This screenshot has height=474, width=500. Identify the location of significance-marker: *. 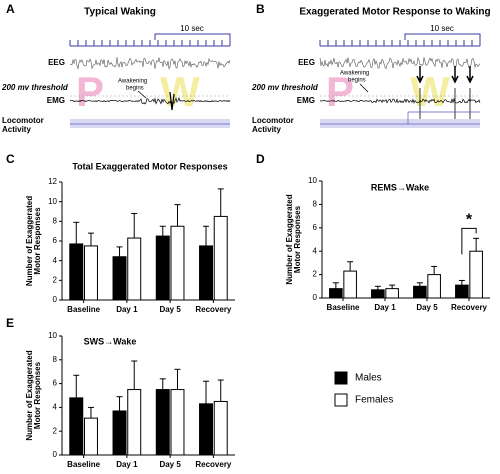
(469, 220).